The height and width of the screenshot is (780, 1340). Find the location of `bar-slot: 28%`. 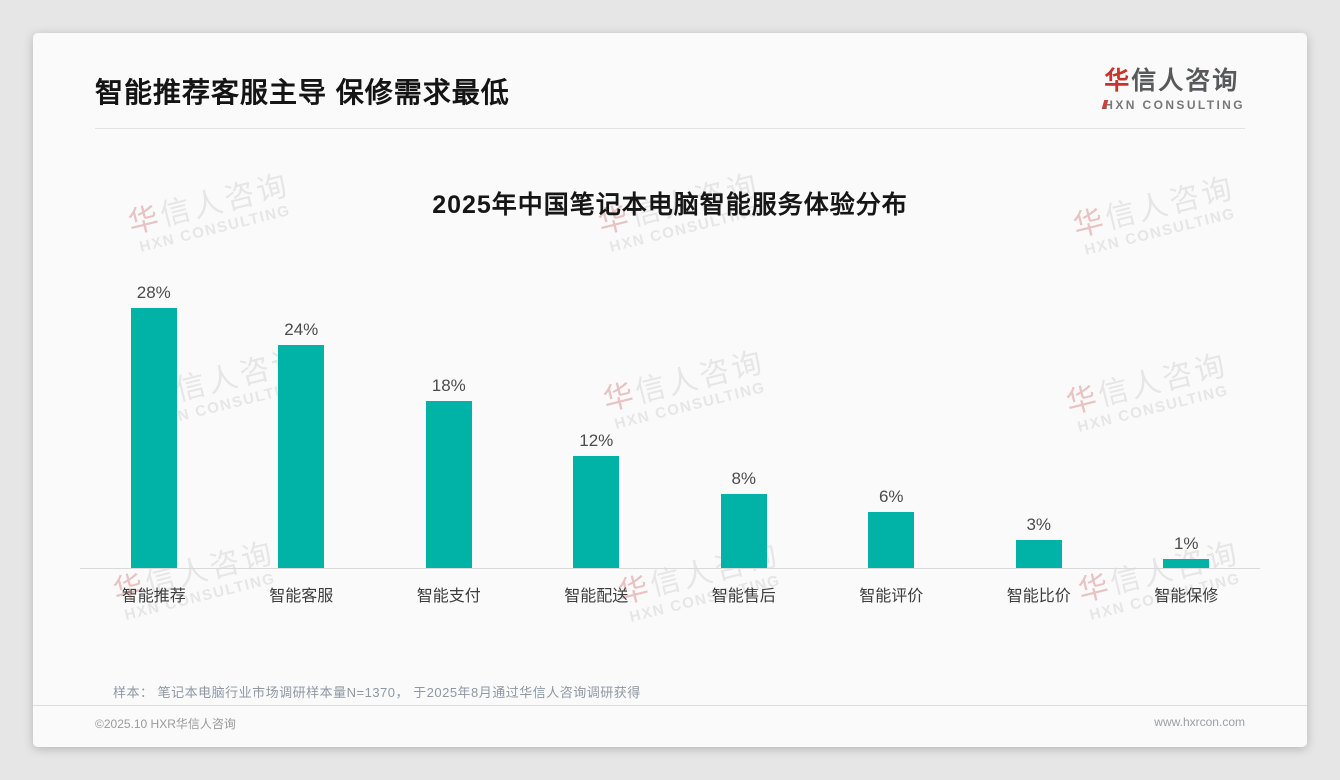

bar-slot: 28% is located at coordinates (154, 423).